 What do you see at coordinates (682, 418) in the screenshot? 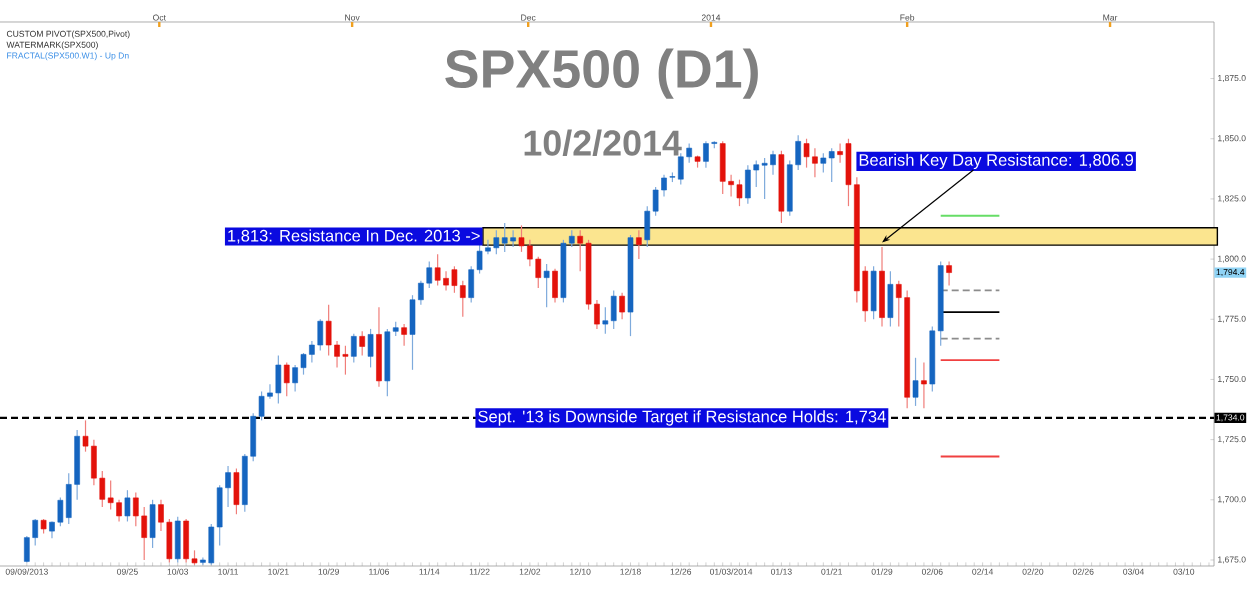
I see `ref-line-label: Sept. '13 is Downside Target if Resistance Holds: 1,734` at bounding box center [682, 418].